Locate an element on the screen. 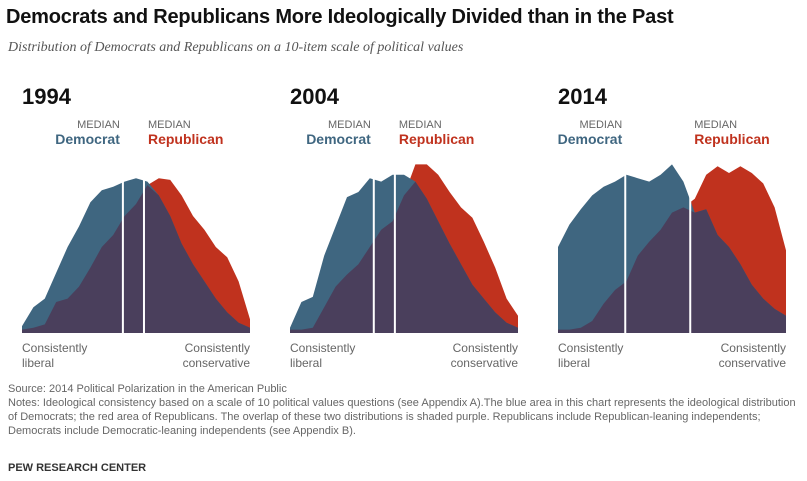 This screenshot has height=481, width=807. year-label: 2004 is located at coordinates (315, 96).